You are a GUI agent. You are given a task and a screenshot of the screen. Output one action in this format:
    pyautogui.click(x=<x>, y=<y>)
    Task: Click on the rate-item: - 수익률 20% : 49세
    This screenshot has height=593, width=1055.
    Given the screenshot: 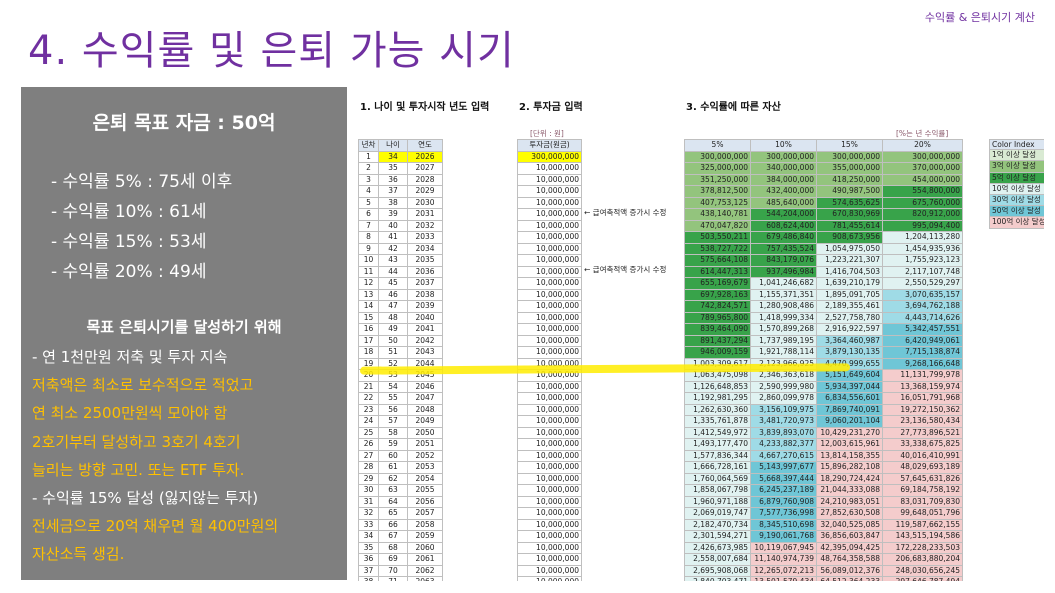 What is the action you would take?
    pyautogui.click(x=129, y=272)
    